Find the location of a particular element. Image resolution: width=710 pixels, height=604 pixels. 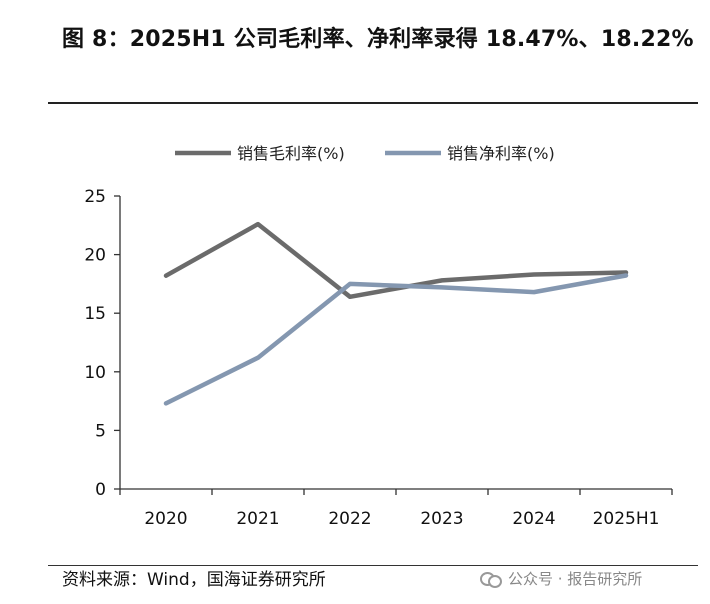

x-tick-label-4: 2024 is located at coordinates (533, 519).